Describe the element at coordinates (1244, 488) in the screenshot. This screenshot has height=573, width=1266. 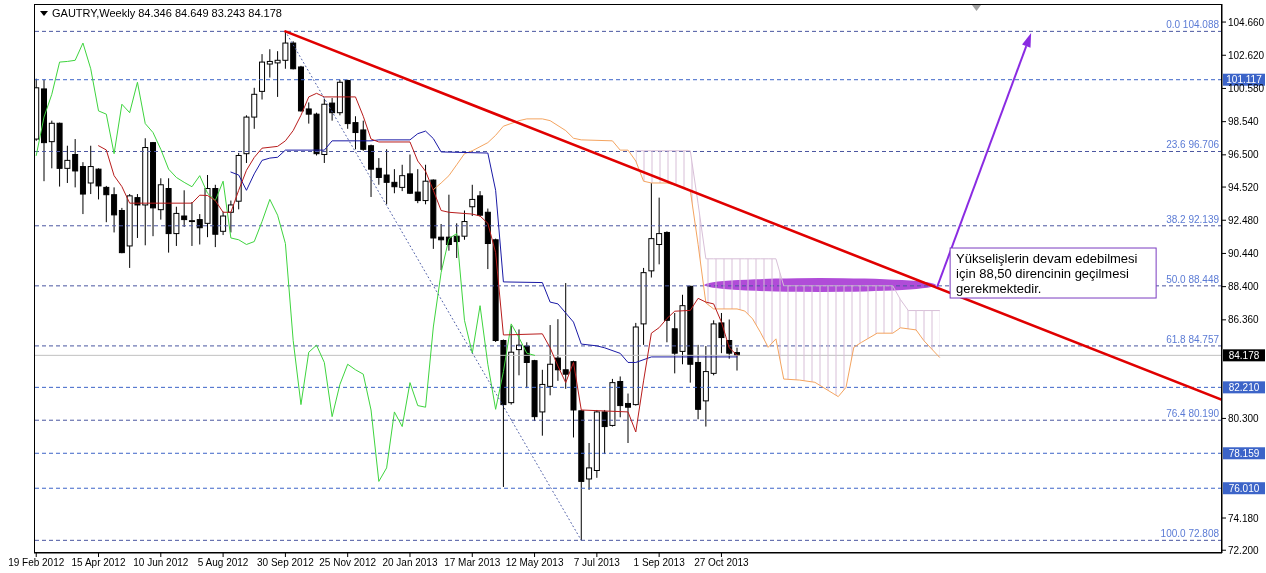
I see `ref-line-label: 76.010` at that location.